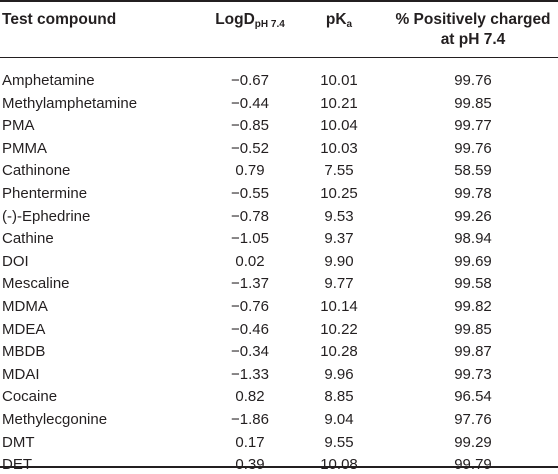 Image resolution: width=558 pixels, height=474 pixels. I want to click on charged-cell: 99.87, so click(473, 351).